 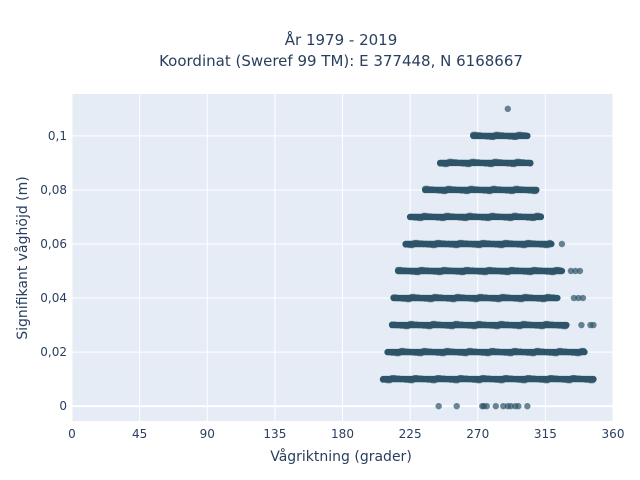 What do you see at coordinates (72, 434) in the screenshot?
I see `x-tick-label: 0` at bounding box center [72, 434].